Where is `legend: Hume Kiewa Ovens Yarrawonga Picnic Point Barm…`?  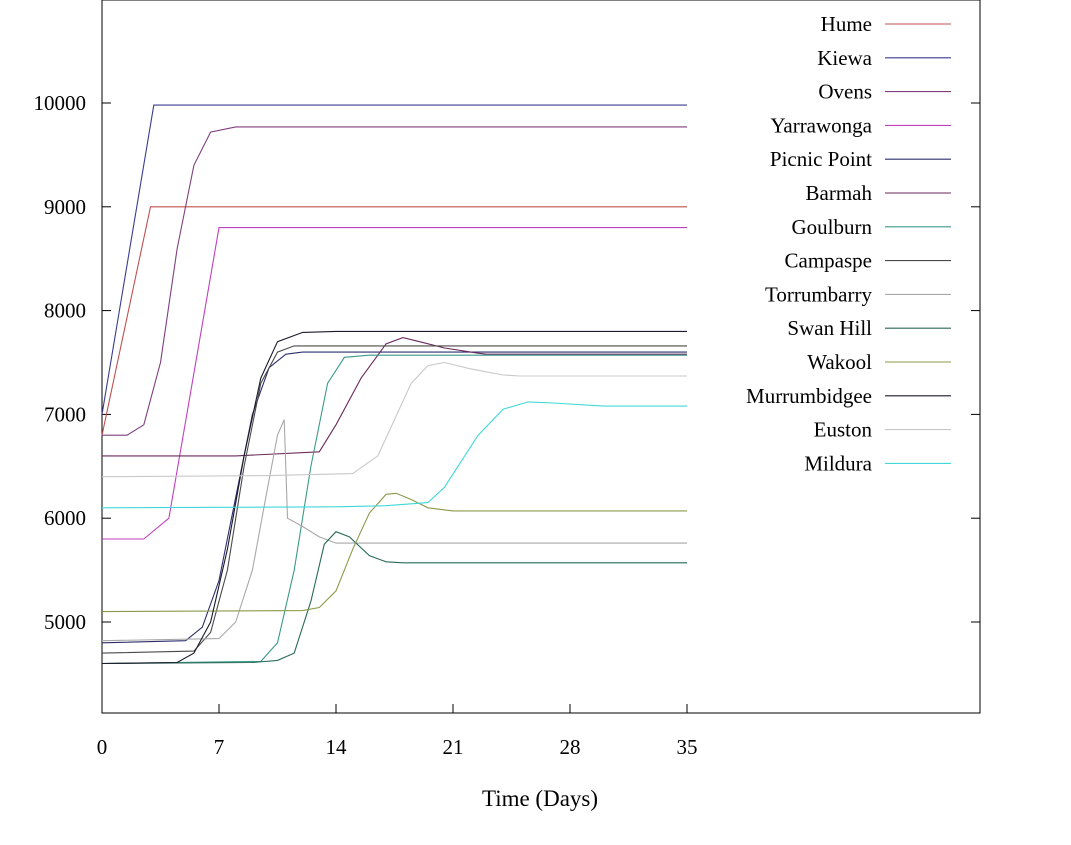
legend: Hume Kiewa Ovens Yarrawonga Picnic Point Barm… is located at coordinates (848, 243).